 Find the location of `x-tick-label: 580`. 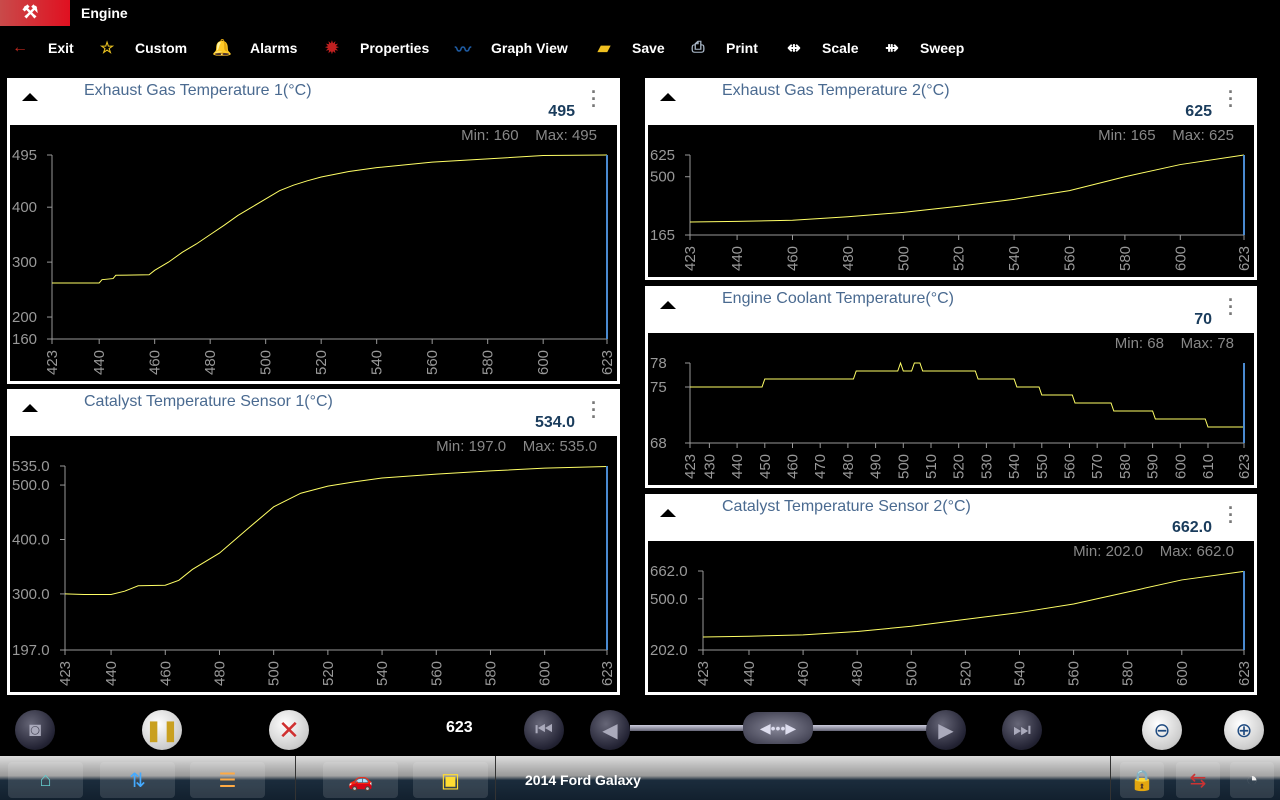

x-tick-label: 580 is located at coordinates (490, 673).